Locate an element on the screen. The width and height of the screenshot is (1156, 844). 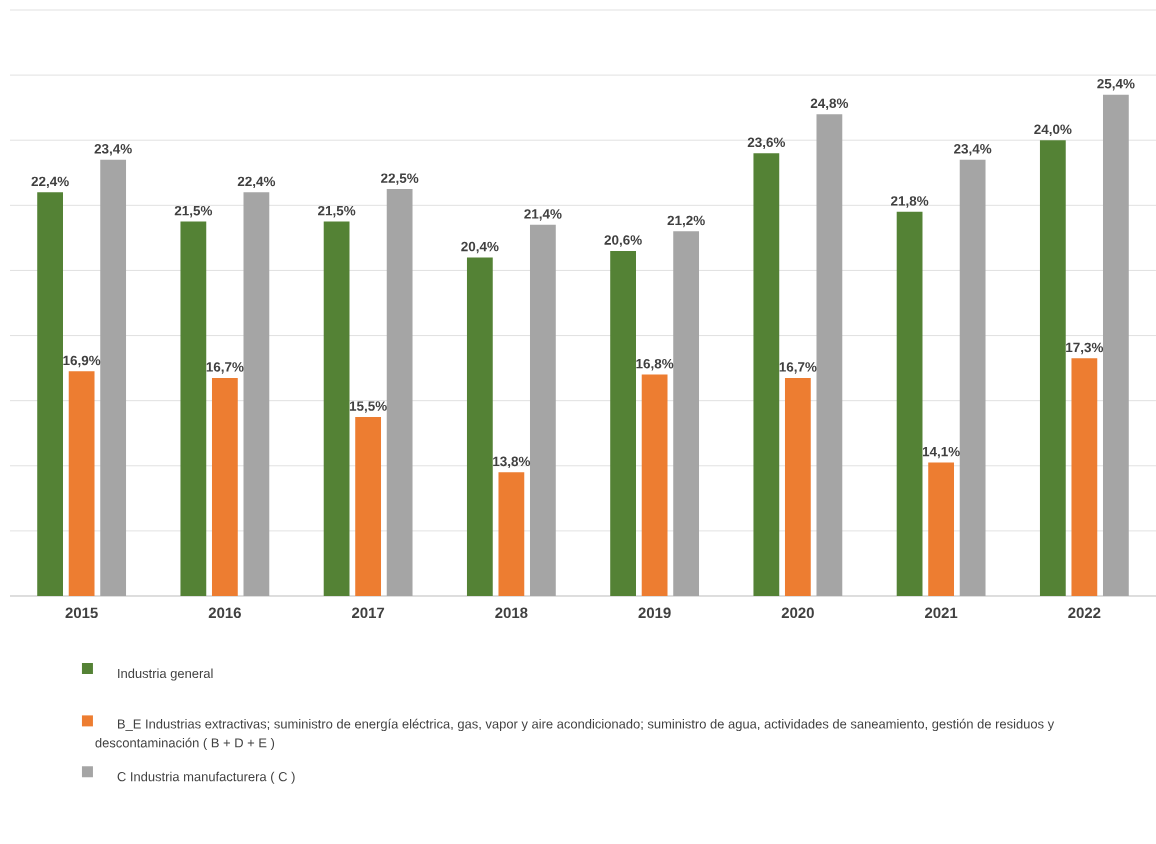
data-label: 13,8% is located at coordinates (512, 462).